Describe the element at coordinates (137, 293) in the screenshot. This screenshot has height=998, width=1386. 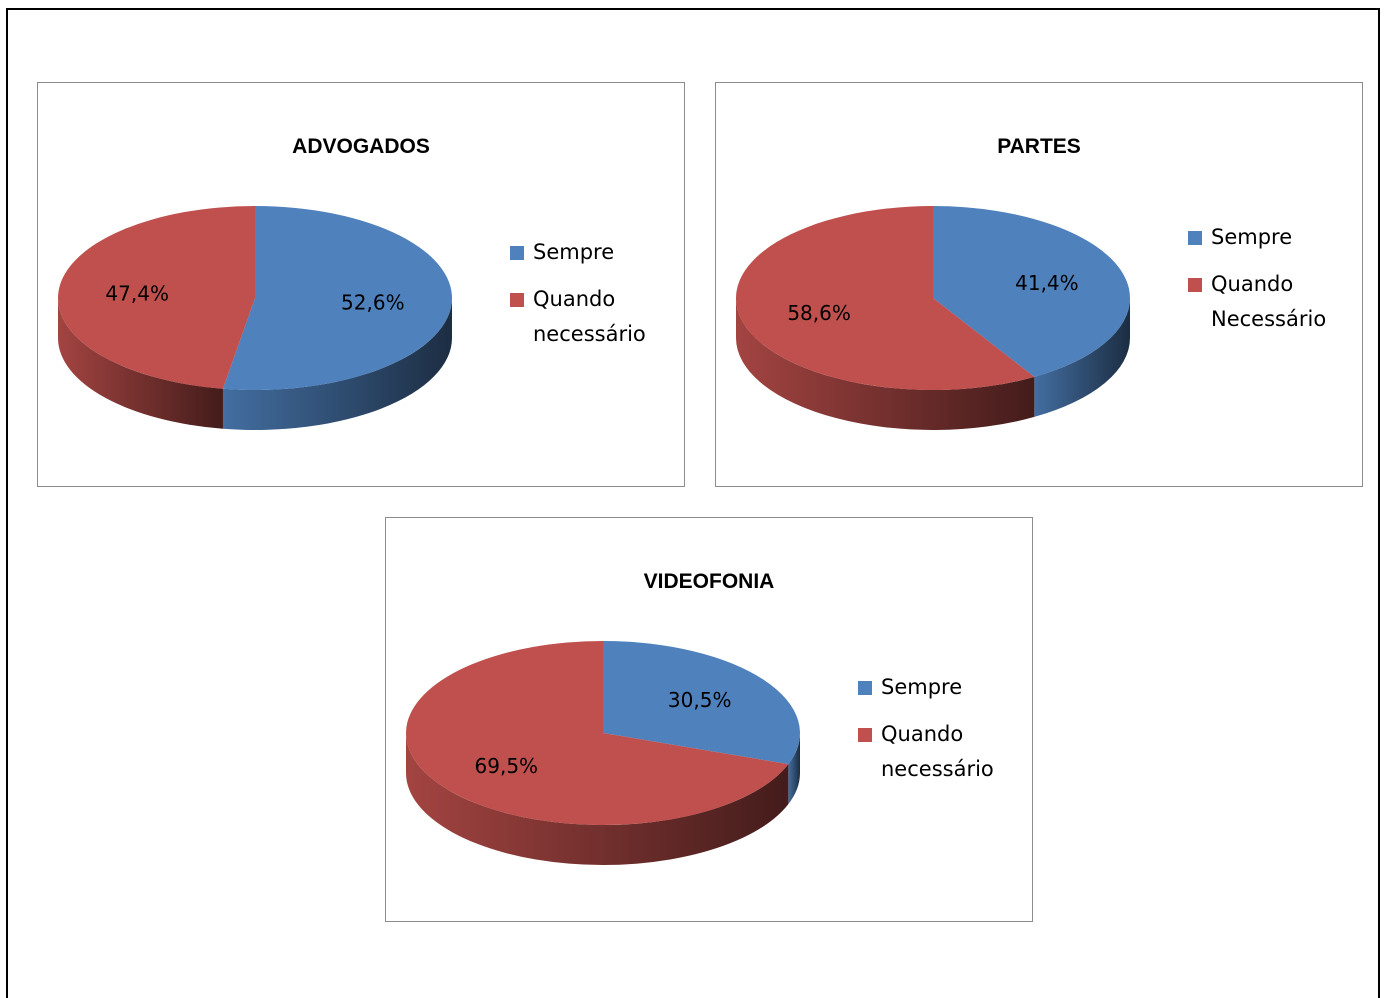
I see `slice-label-quando: 47,4%` at that location.